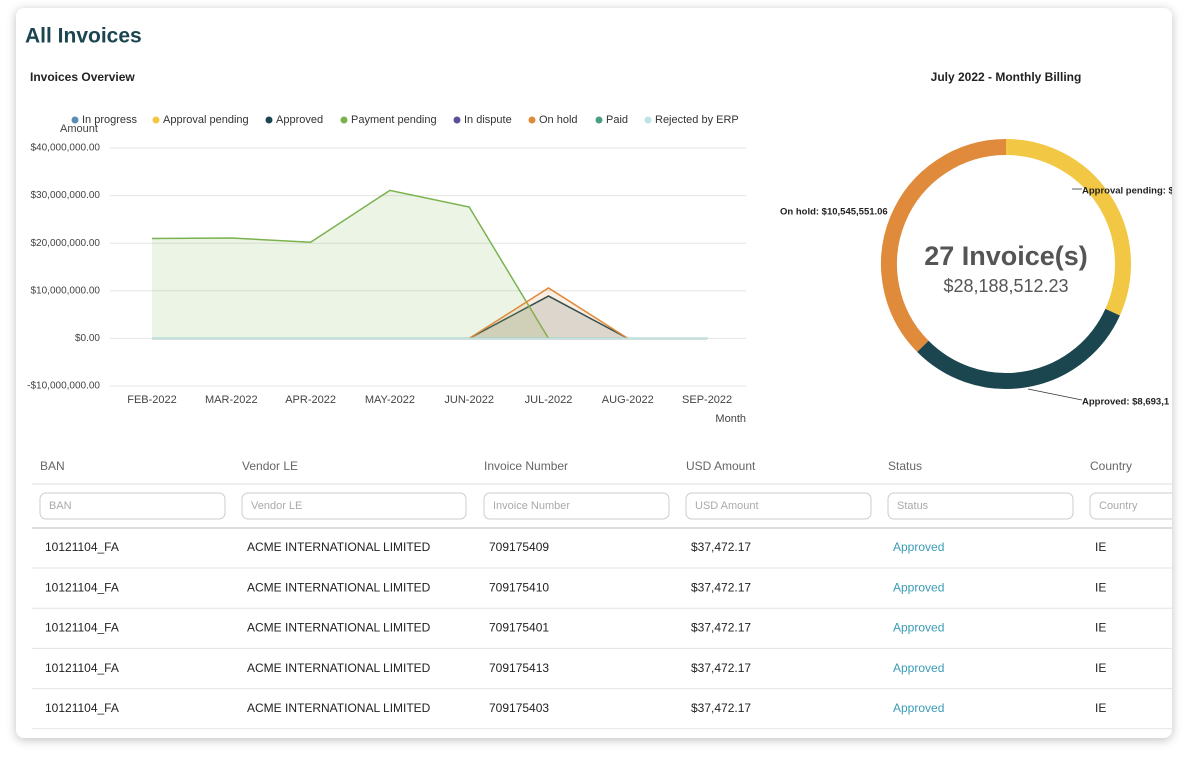  What do you see at coordinates (519, 708) in the screenshot?
I see `table-cell: 709175403` at bounding box center [519, 708].